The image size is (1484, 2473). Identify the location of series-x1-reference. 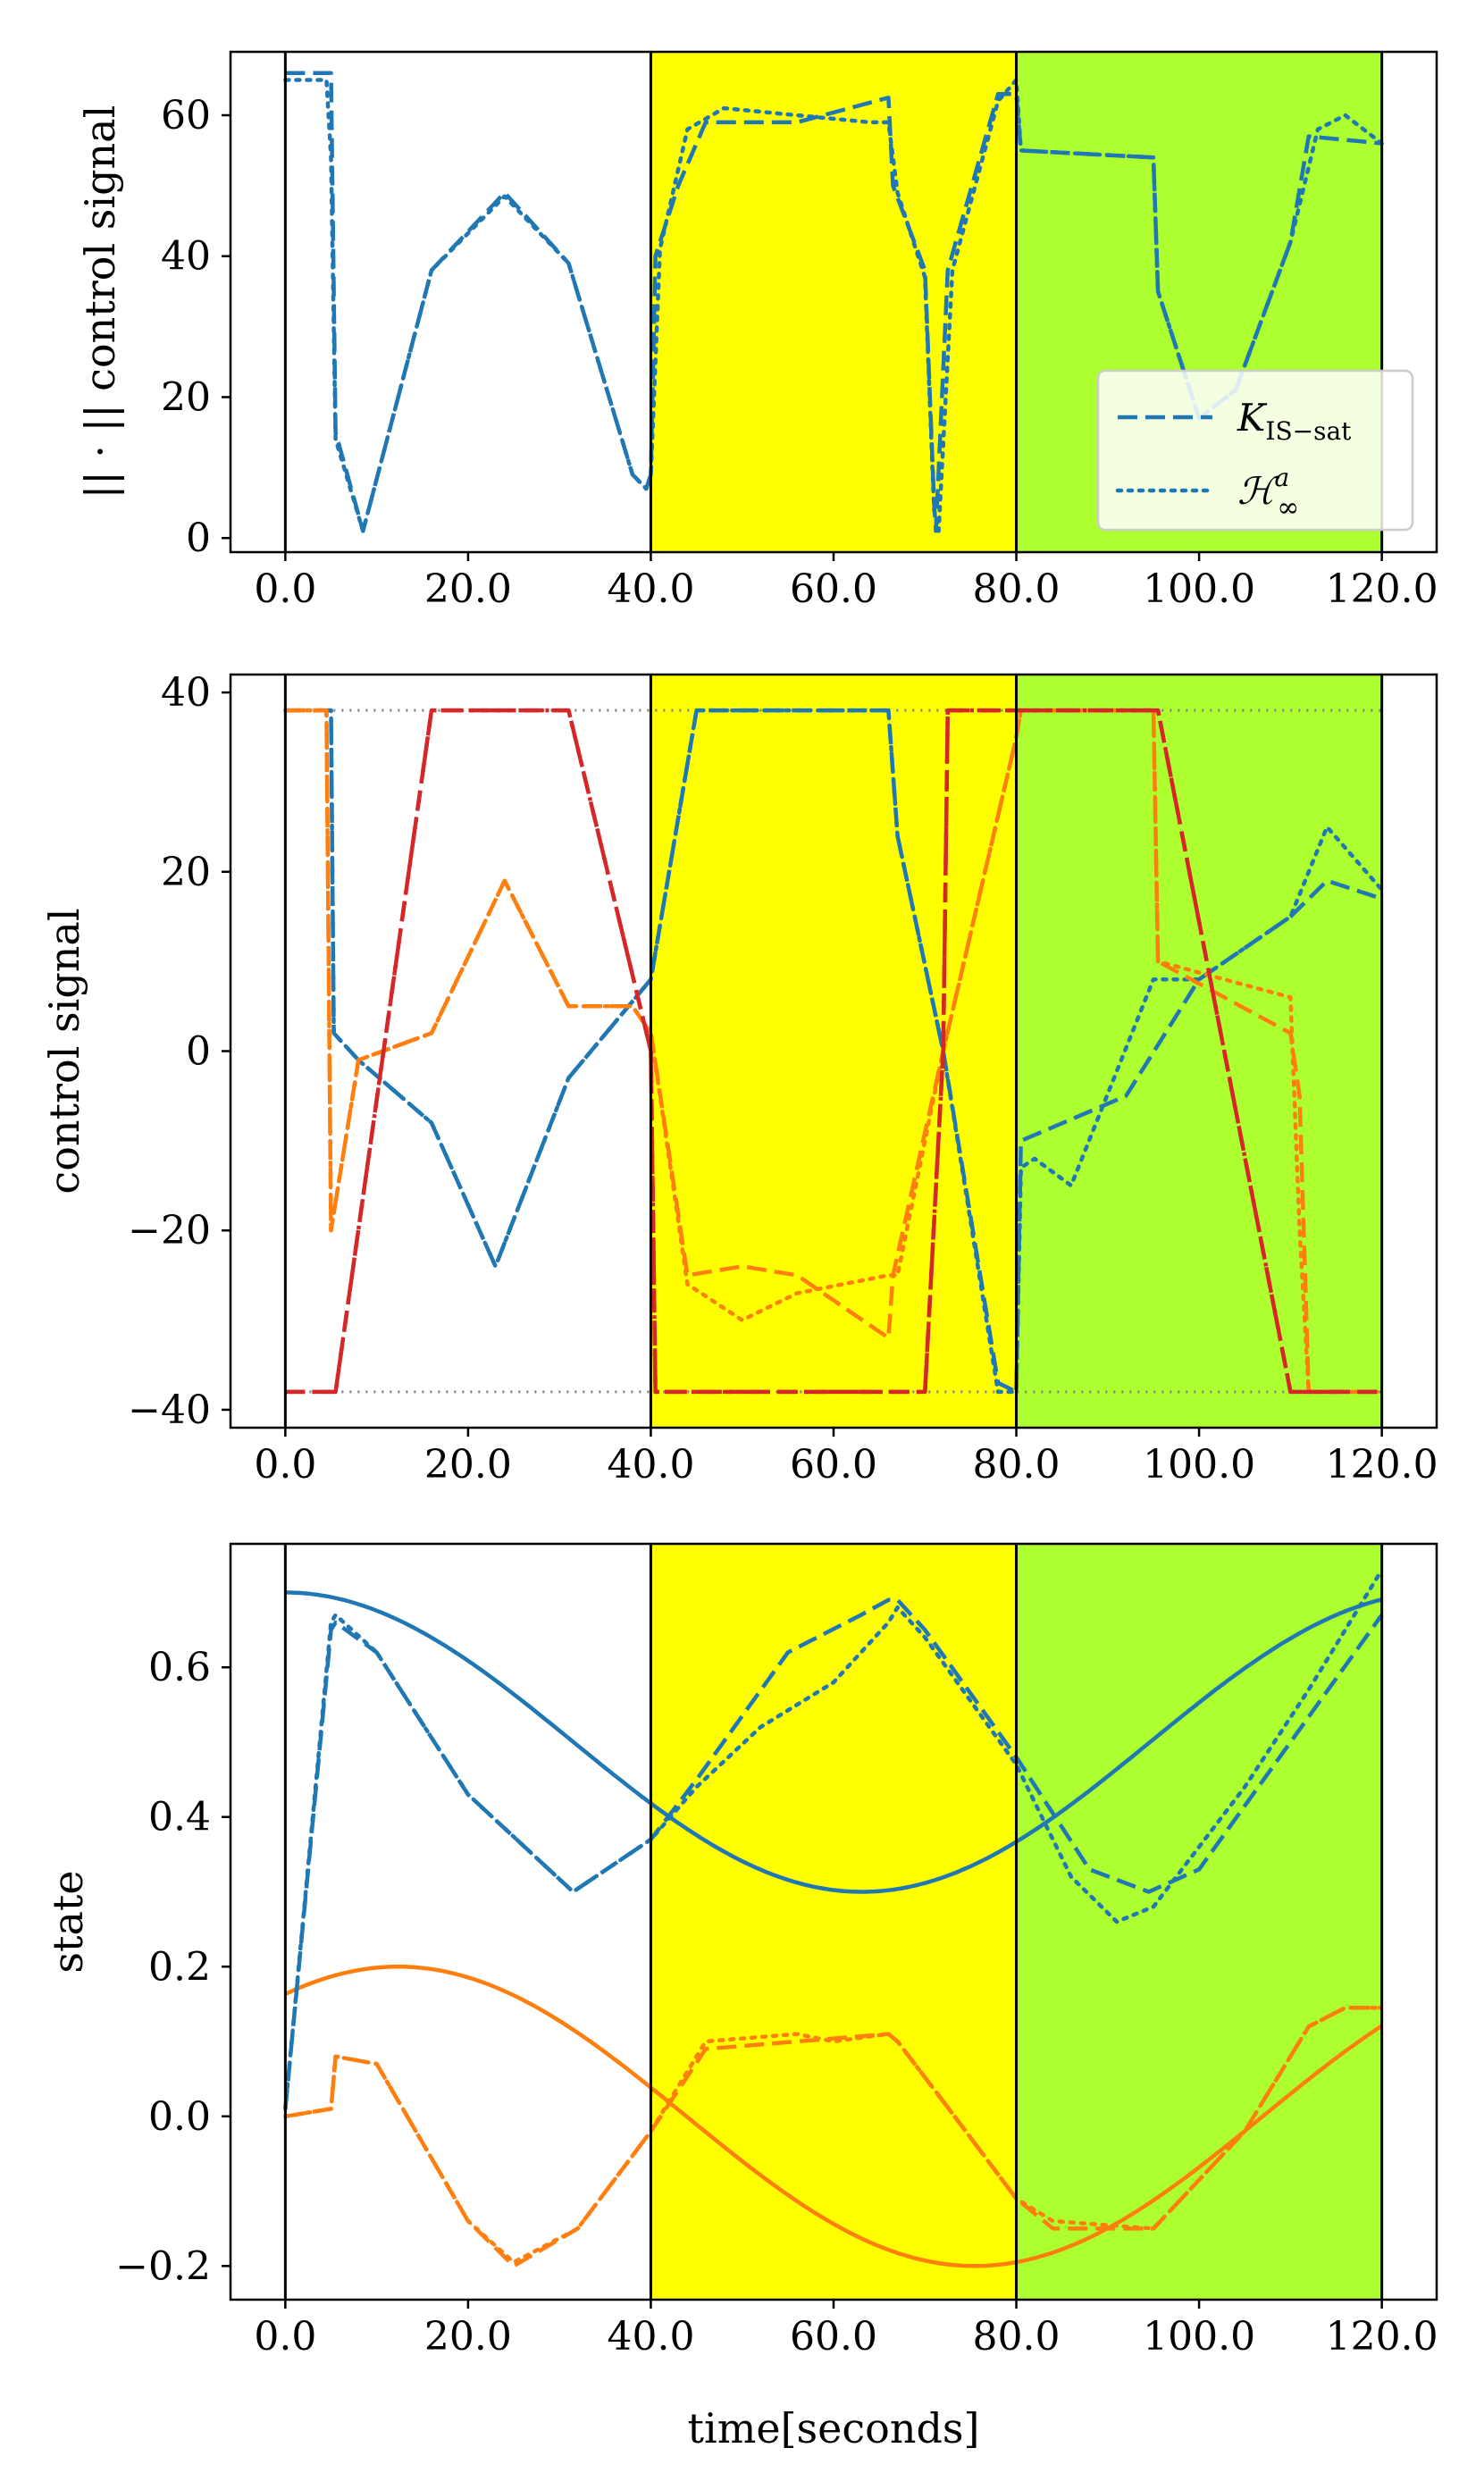
(834, 1742).